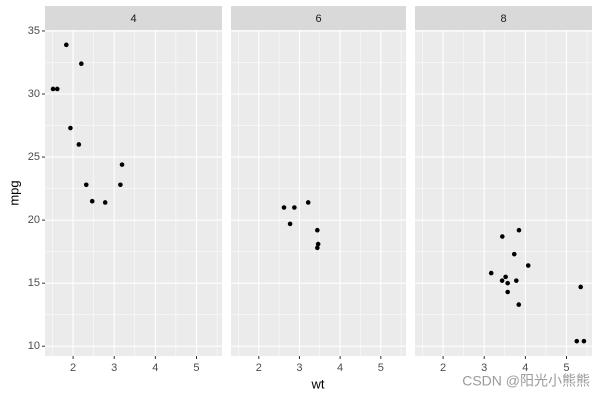 The image size is (600, 400). What do you see at coordinates (34, 283) in the screenshot?
I see `y-tick-label: 15` at bounding box center [34, 283].